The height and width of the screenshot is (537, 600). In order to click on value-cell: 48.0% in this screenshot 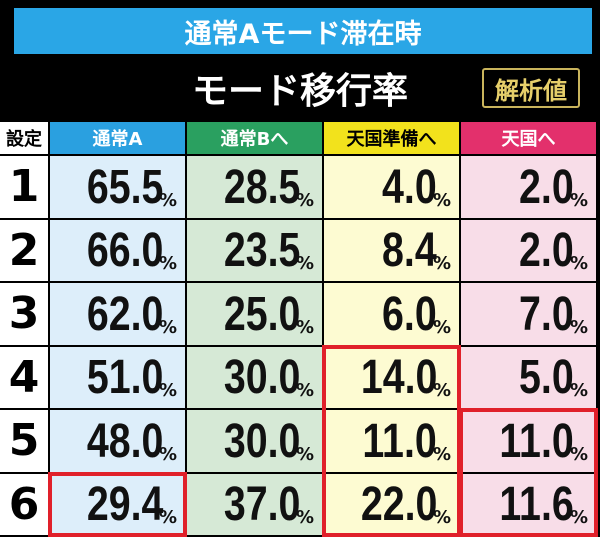, I will do `click(117, 441)`.